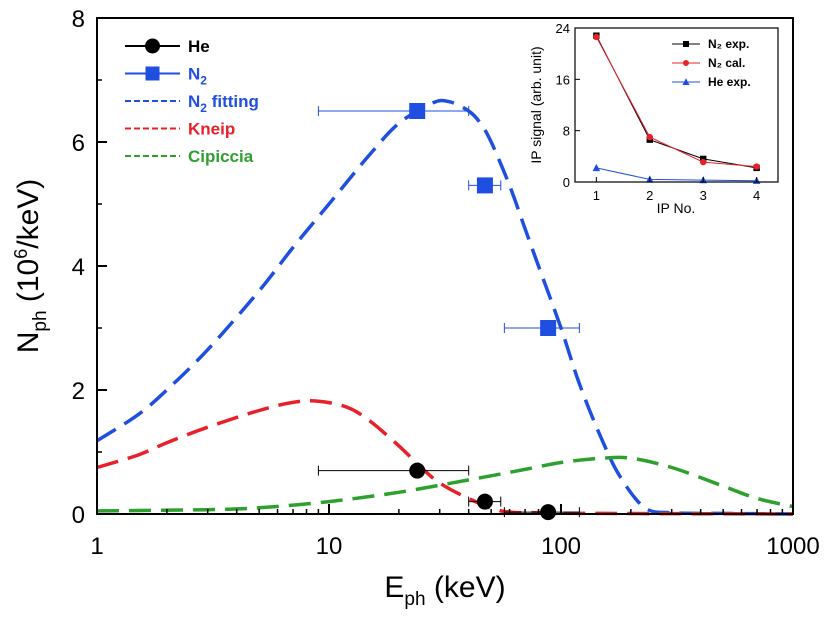 This screenshot has width=831, height=618. Describe the element at coordinates (167, 46) in the screenshot. I see `legend-entry-he: He` at that location.